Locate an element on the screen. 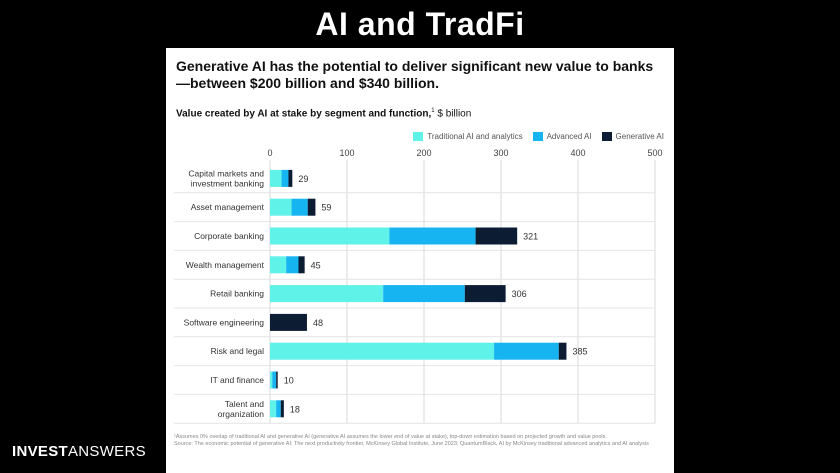 This screenshot has height=473, width=840. category-label: Asset management is located at coordinates (228, 207).